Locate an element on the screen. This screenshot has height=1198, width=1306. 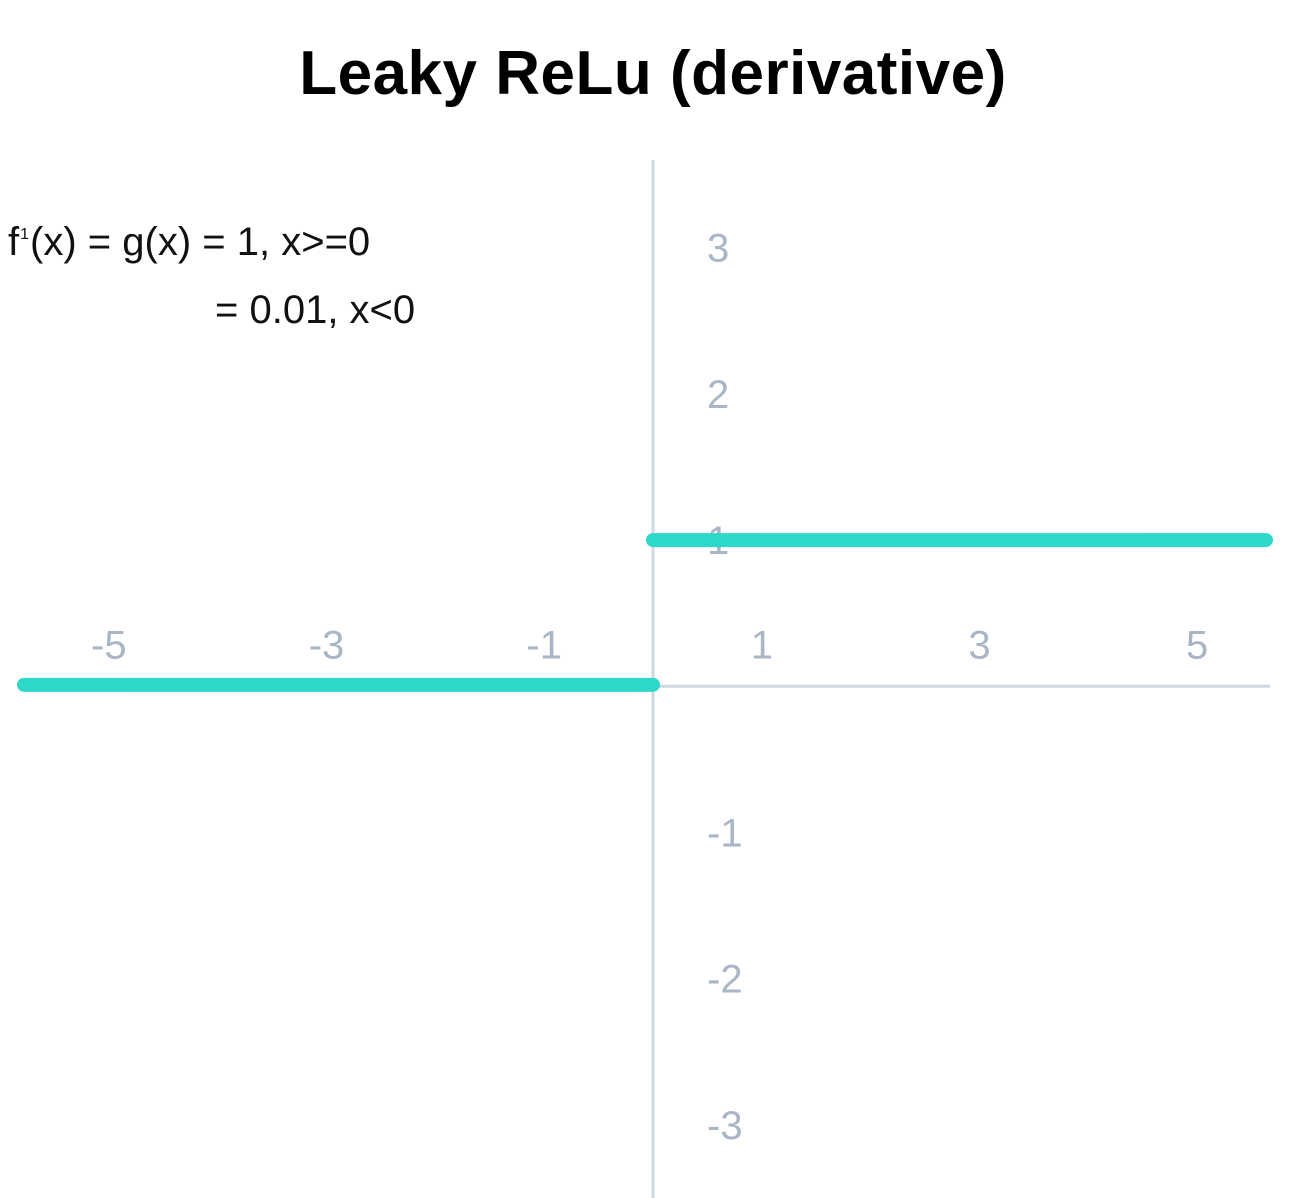
y-tick-label: 2 is located at coordinates (718, 395).